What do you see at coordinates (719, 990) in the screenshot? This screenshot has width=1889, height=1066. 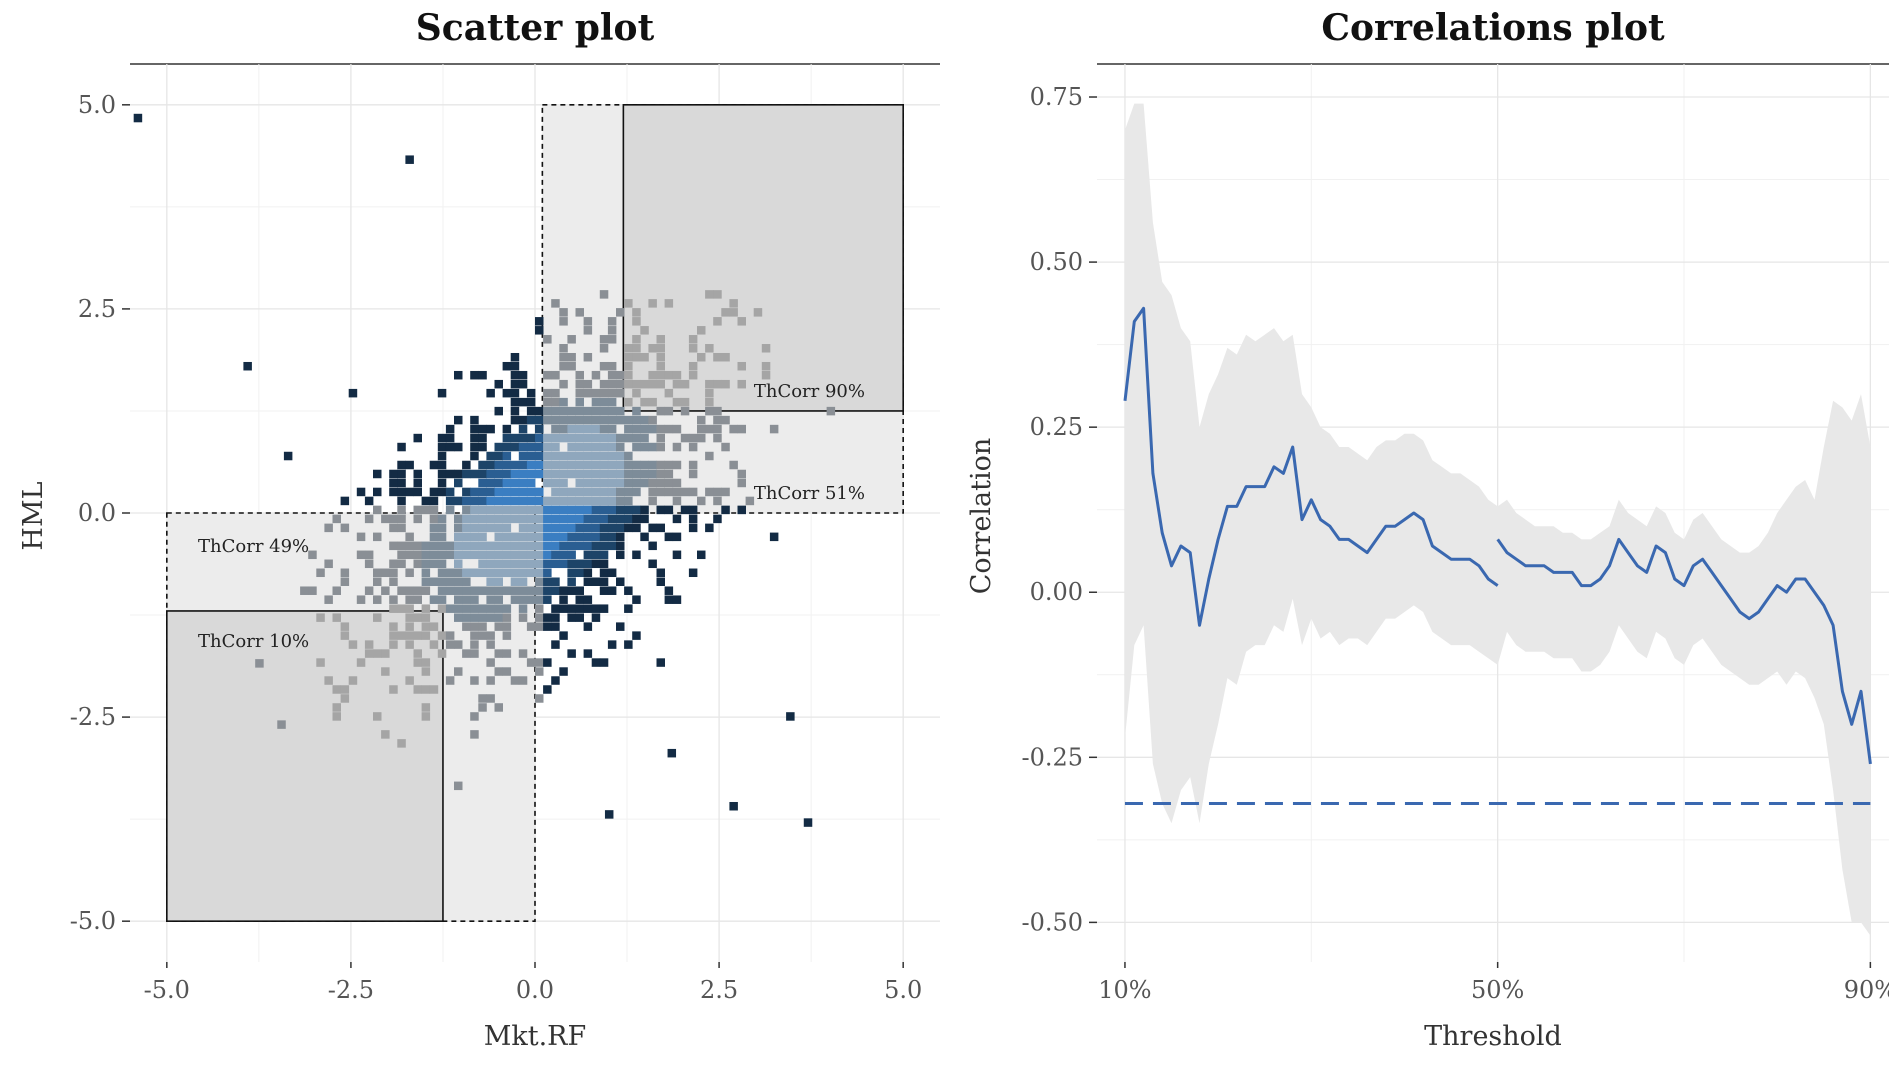 I see `scatter-xtick-label: 2.5` at bounding box center [719, 990].